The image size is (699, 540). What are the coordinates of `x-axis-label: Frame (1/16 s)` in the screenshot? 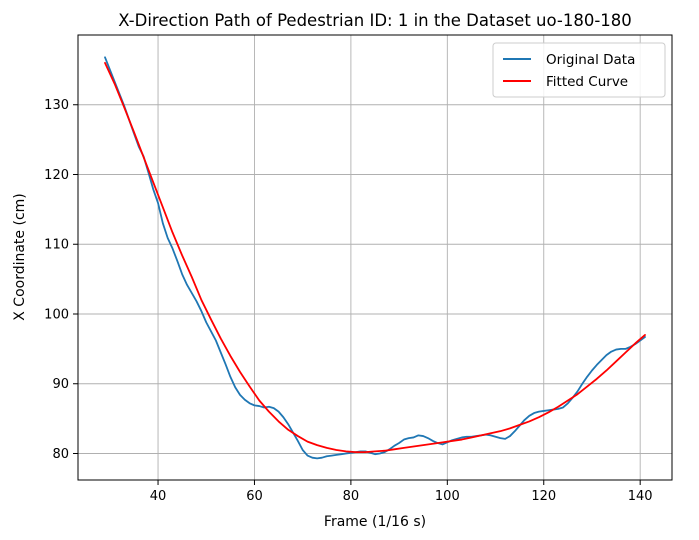 It's located at (375, 522).